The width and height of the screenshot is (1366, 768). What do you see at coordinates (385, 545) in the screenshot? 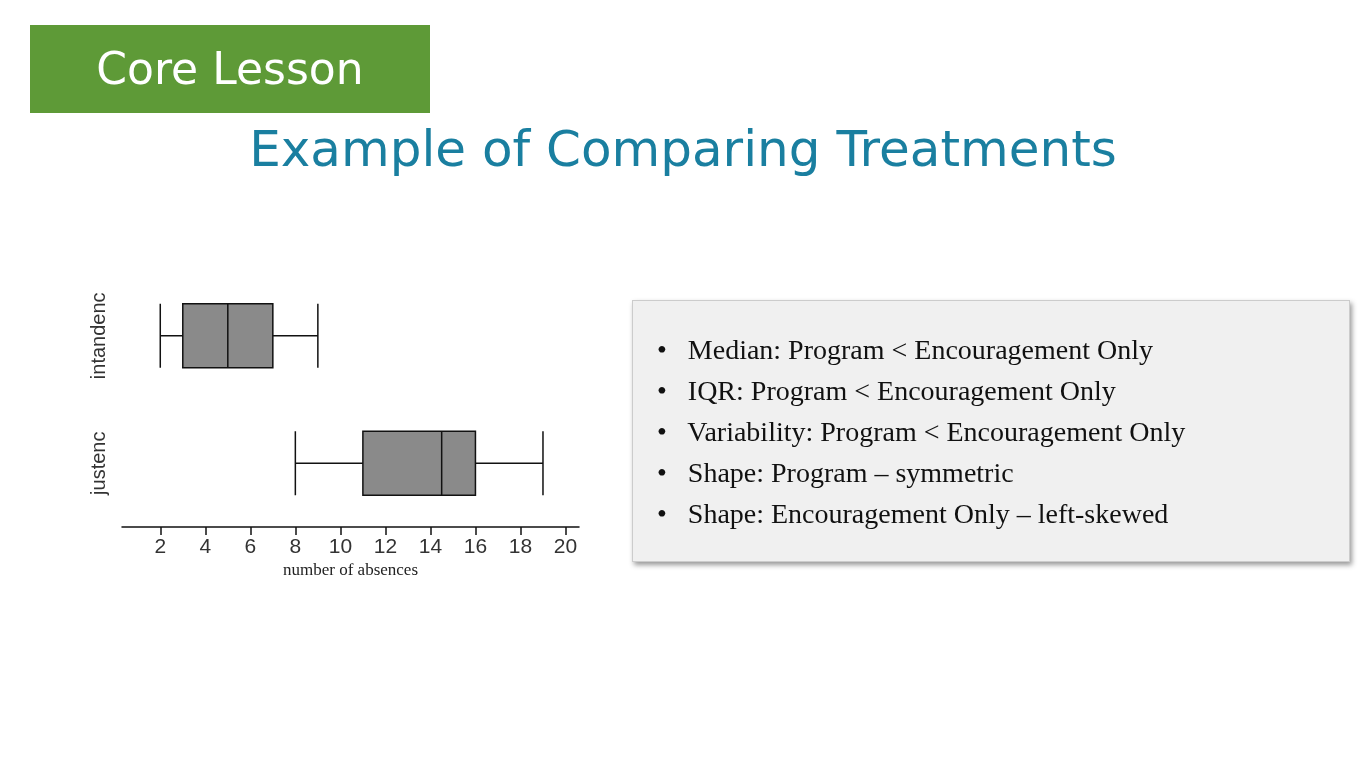
I see `x-tick-label: 12` at bounding box center [385, 545].